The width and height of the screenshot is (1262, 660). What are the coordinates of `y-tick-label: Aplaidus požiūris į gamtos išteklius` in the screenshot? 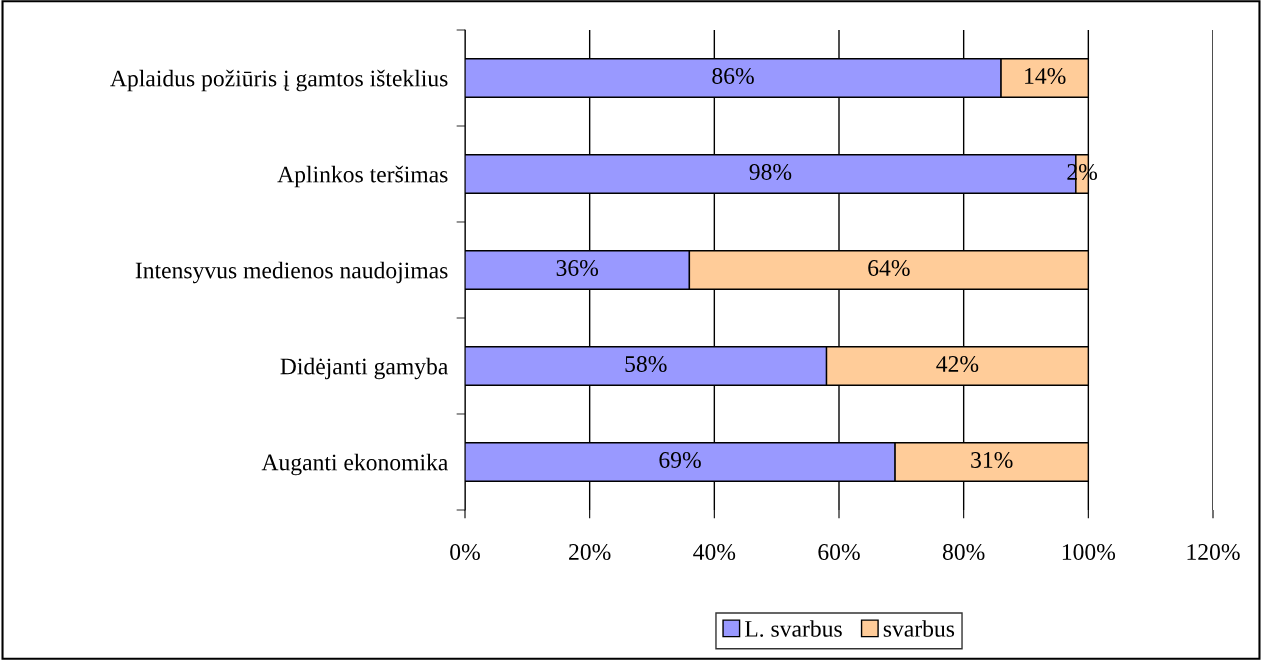 It's located at (279, 80).